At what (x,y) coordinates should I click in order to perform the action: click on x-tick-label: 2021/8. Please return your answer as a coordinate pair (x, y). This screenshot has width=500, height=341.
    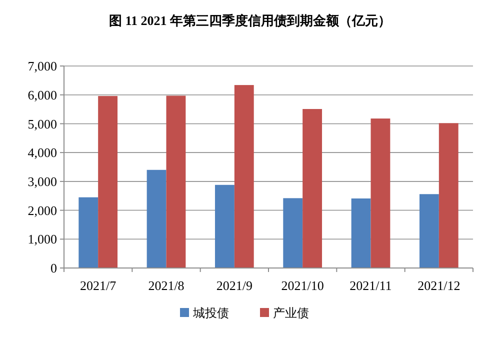
    Looking at the image, I should click on (166, 285).